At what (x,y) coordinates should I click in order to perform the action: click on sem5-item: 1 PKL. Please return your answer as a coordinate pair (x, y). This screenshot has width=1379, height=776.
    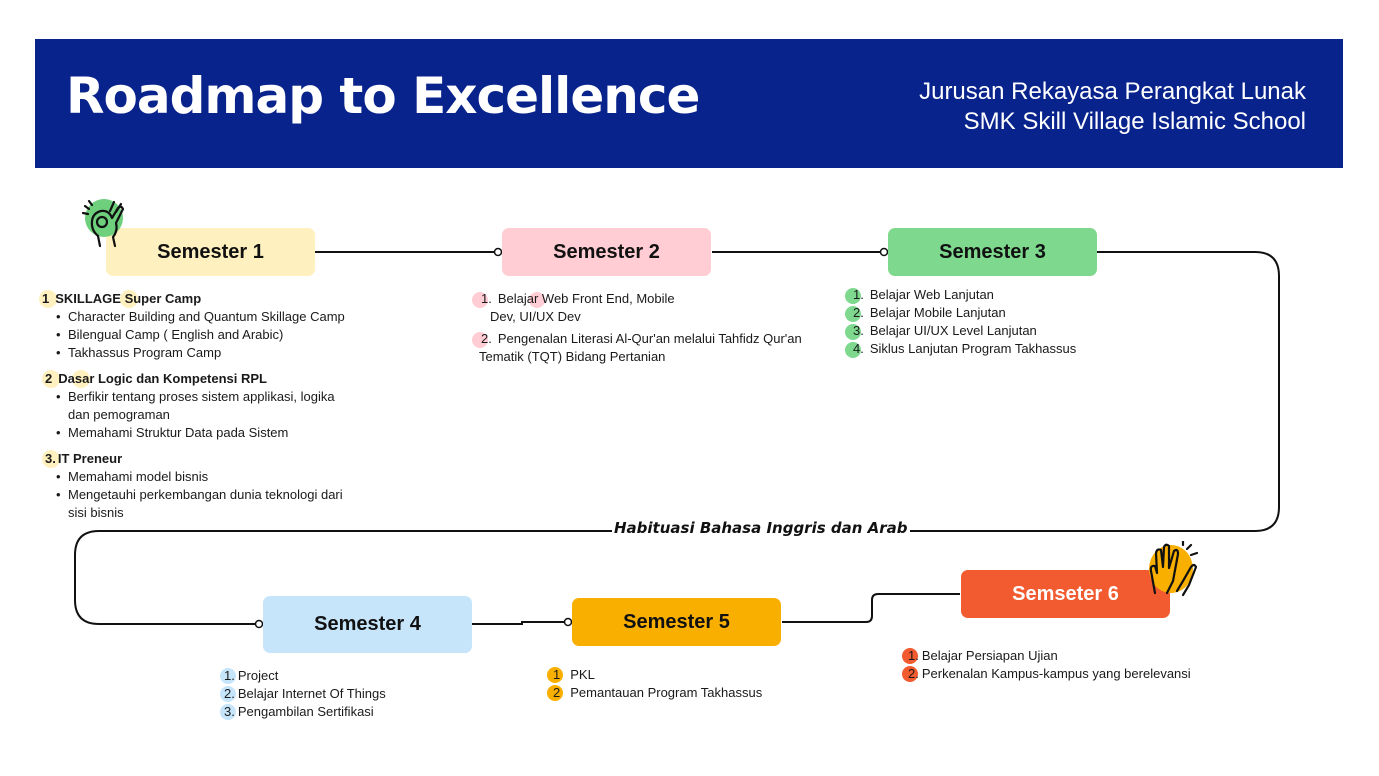
    Looking at the image, I should click on (654, 675).